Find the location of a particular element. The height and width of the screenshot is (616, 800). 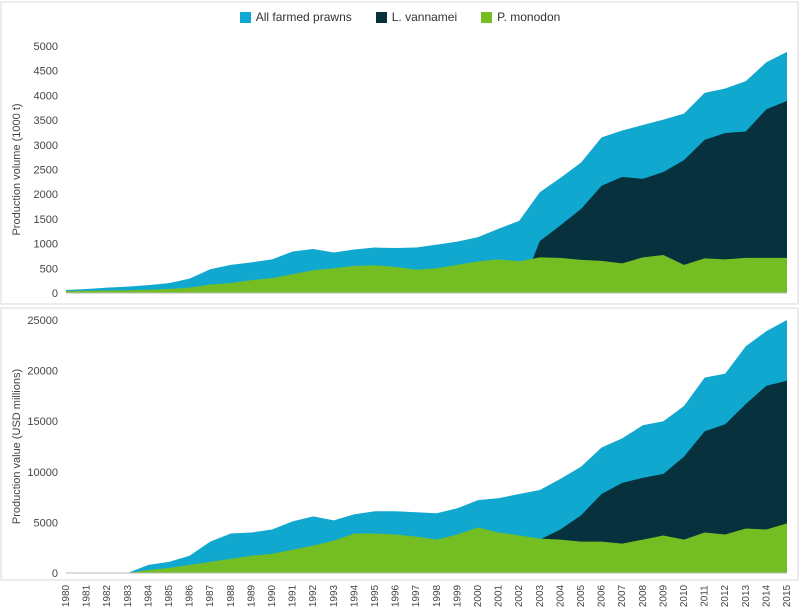

legend-item-all-farmed-prawns: All farmed prawns is located at coordinates (295, 17).